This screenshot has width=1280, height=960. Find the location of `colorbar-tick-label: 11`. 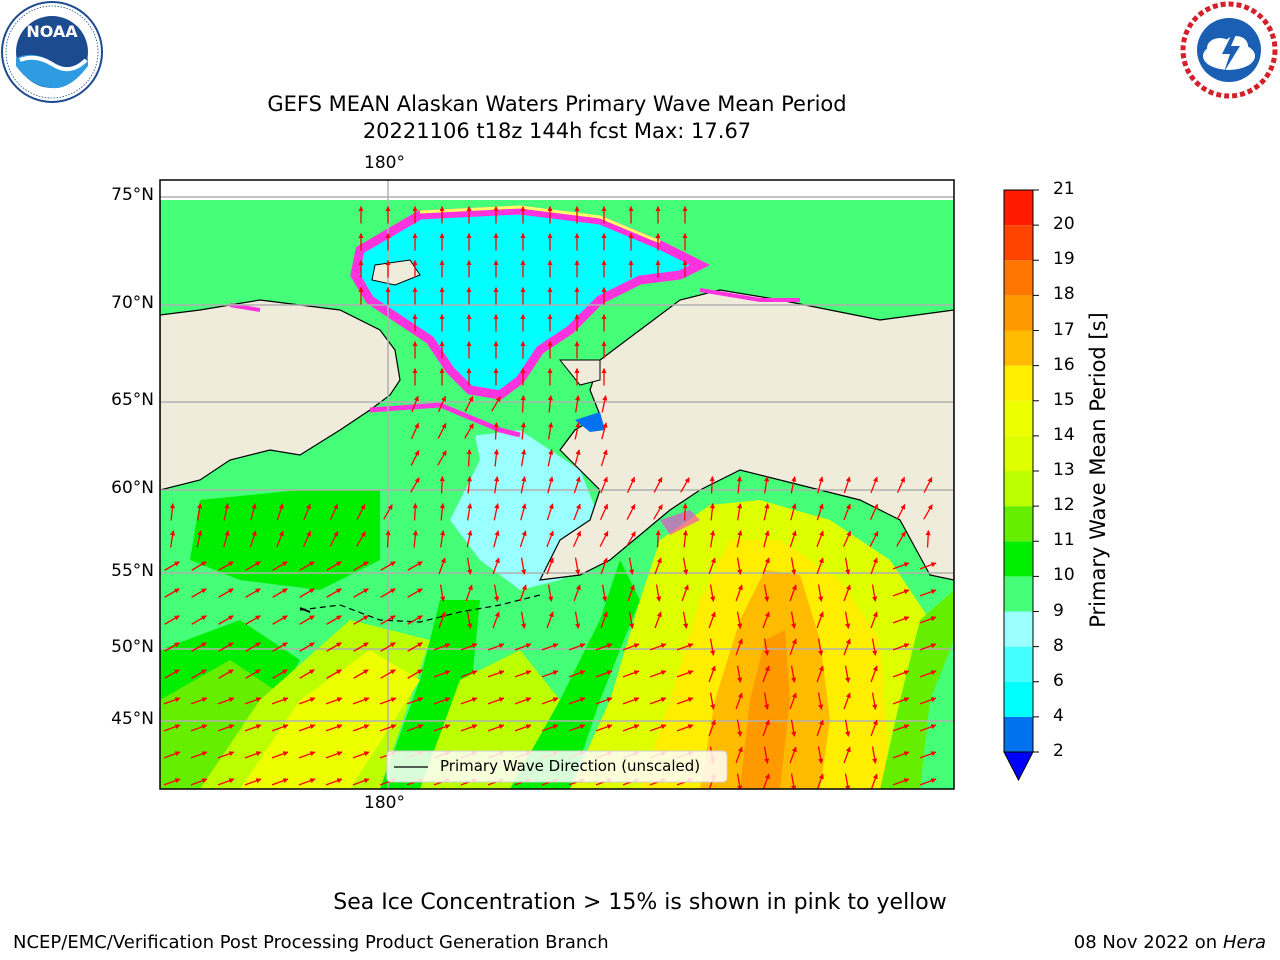

colorbar-tick-label: 11 is located at coordinates (1064, 540).